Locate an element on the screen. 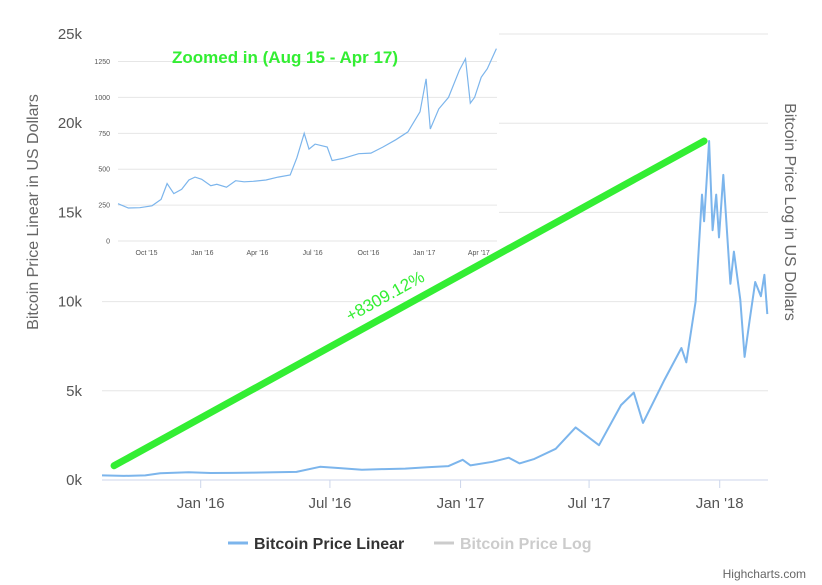  x-tick-label: Jan '18 is located at coordinates (720, 503).